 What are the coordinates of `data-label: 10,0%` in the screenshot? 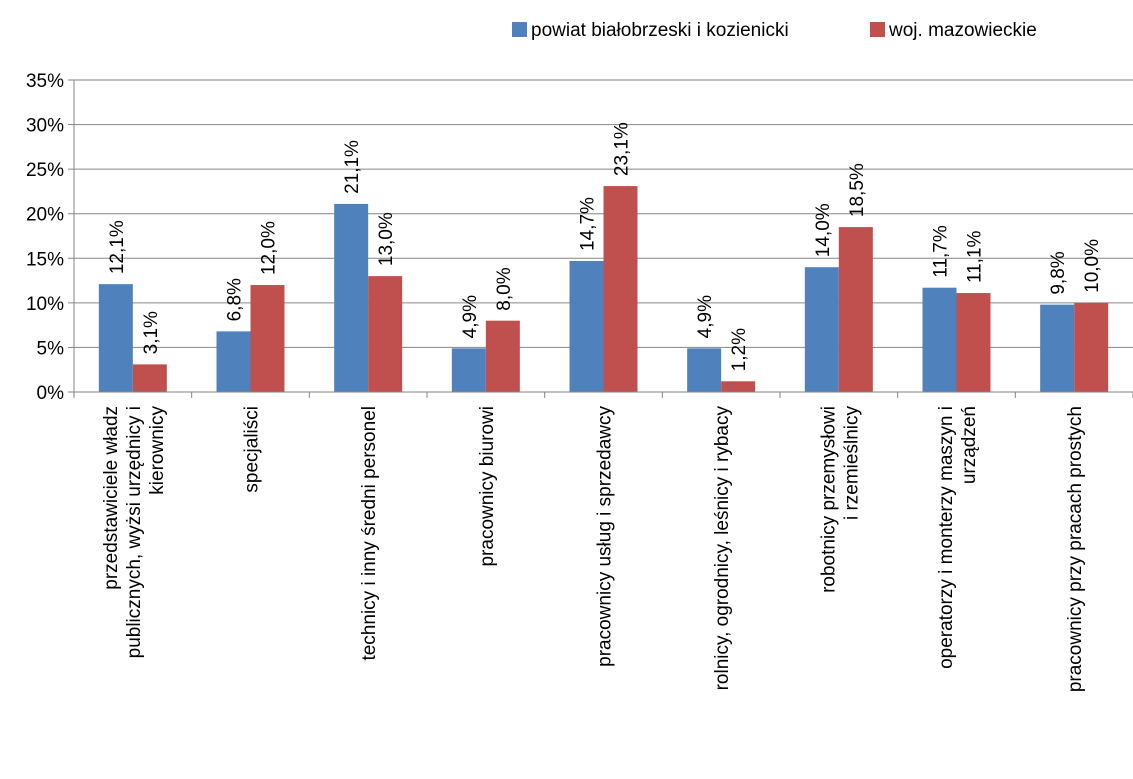 It's located at (1092, 266).